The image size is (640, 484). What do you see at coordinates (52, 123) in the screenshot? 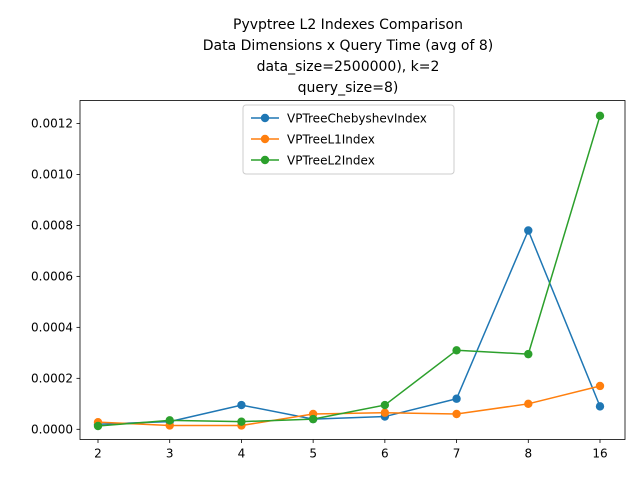
I see `y-tick-label: 0.0012` at bounding box center [52, 123].